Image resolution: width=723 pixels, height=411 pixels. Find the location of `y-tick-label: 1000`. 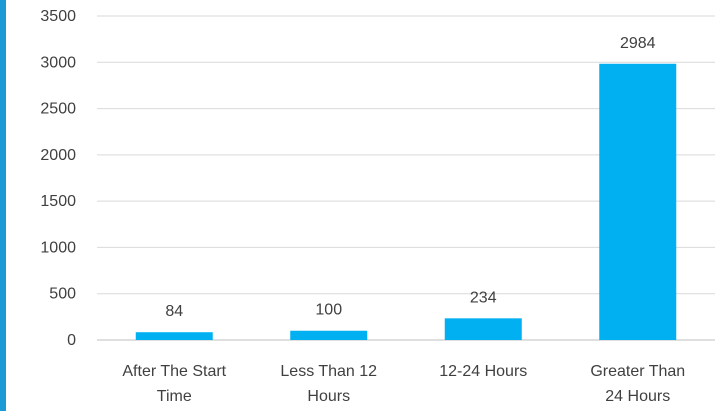

y-tick-label: 1000 is located at coordinates (58, 247).